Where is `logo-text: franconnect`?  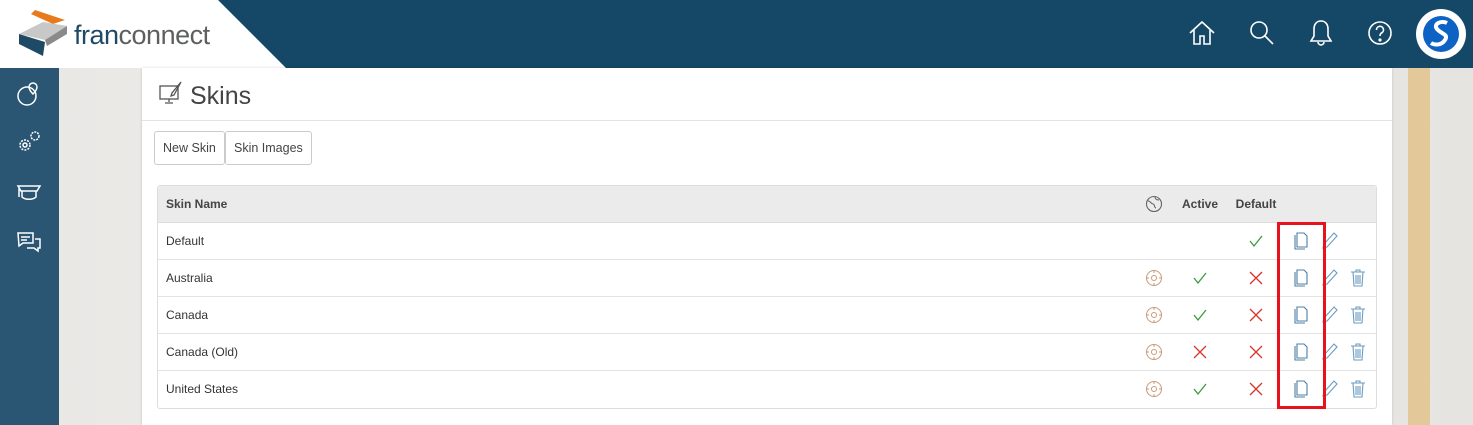 logo-text: franconnect is located at coordinates (142, 35).